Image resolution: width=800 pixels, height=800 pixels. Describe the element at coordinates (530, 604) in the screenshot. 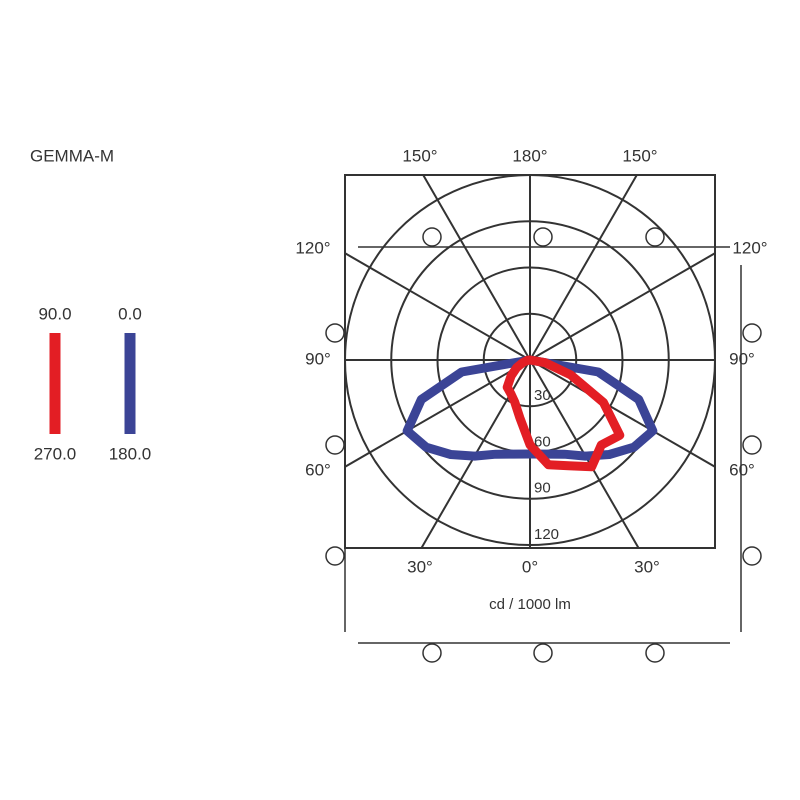

I see `axis-label: cd / 1000 lm` at that location.